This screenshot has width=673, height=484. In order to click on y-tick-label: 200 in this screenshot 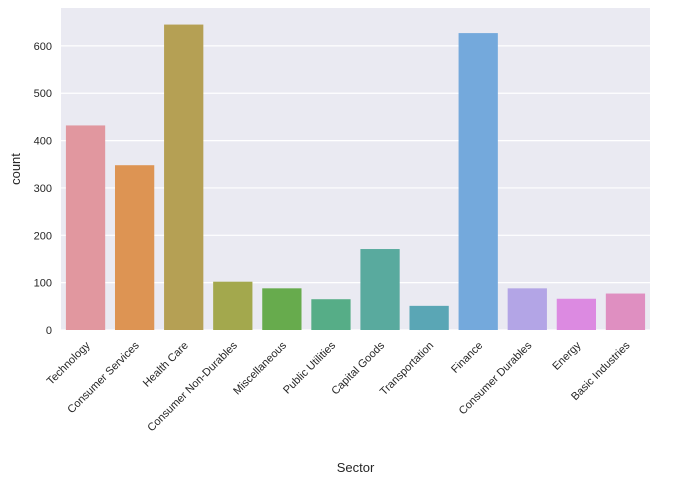, I will do `click(43, 236)`.